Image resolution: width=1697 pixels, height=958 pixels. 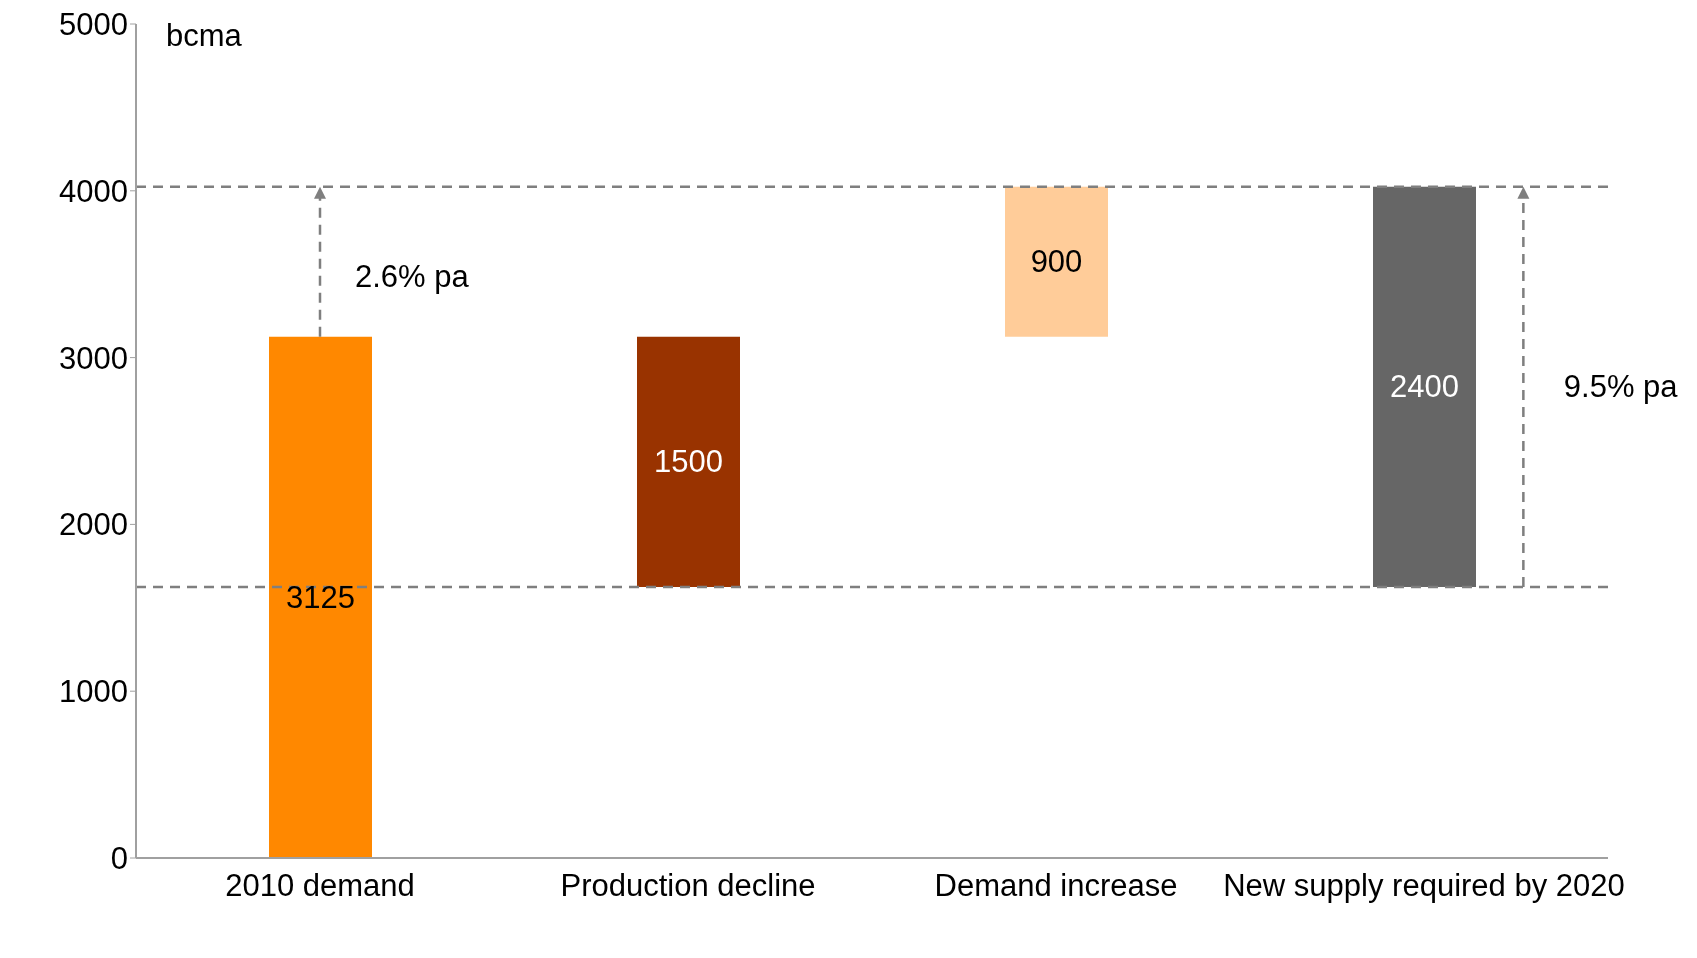 What do you see at coordinates (93, 692) in the screenshot?
I see `y-tick-label: 1000` at bounding box center [93, 692].